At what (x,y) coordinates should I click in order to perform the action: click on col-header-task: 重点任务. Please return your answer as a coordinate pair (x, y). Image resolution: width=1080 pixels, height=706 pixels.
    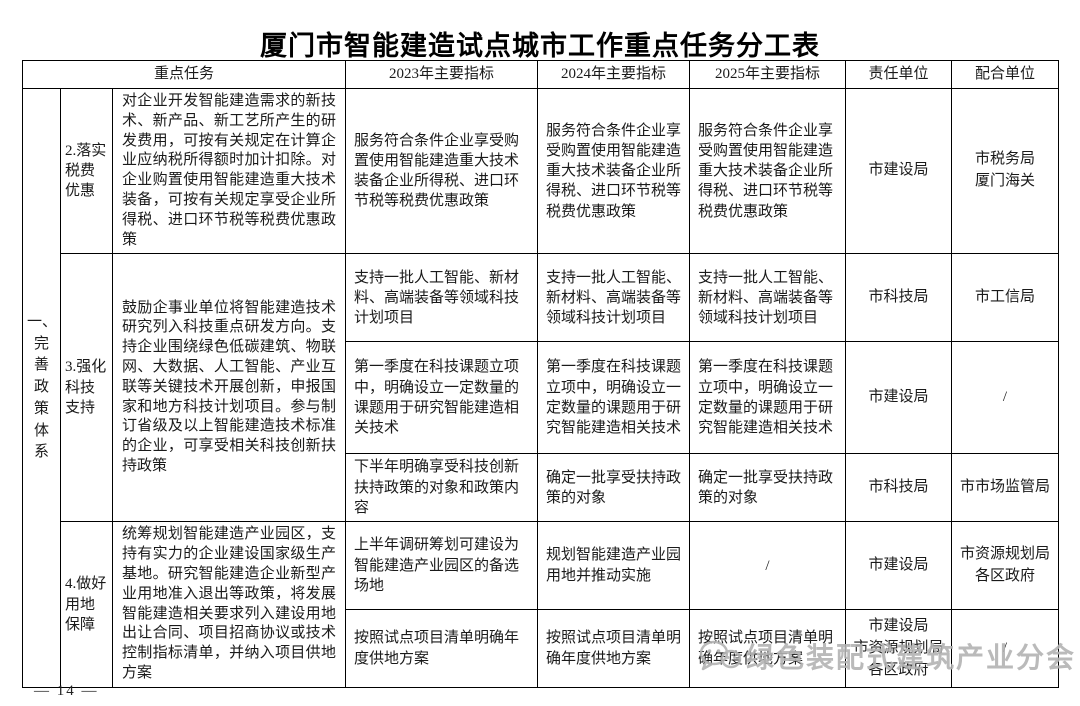
    Looking at the image, I should click on (184, 74).